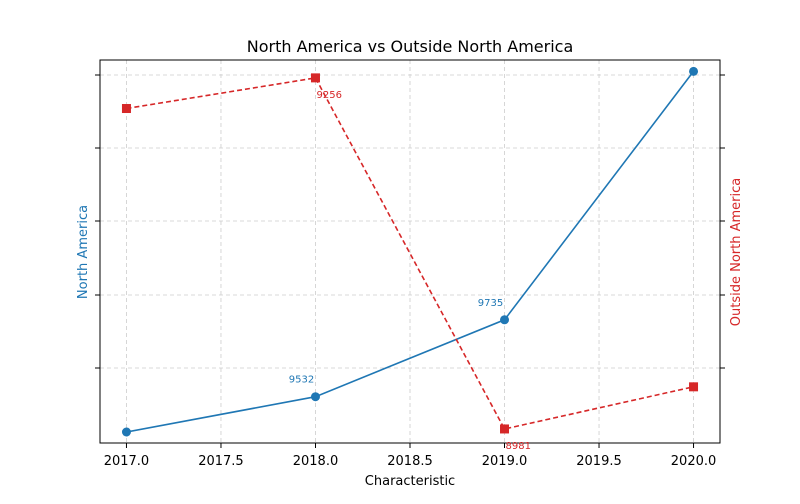 The height and width of the screenshot is (504, 800). I want to click on data-label: 9256, so click(328, 95).